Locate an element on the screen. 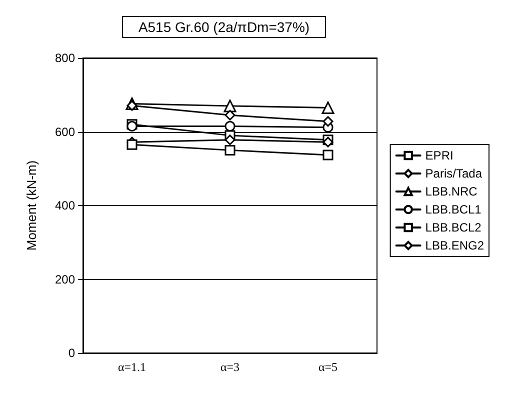  y-tick-label: 800 is located at coordinates (65, 58).